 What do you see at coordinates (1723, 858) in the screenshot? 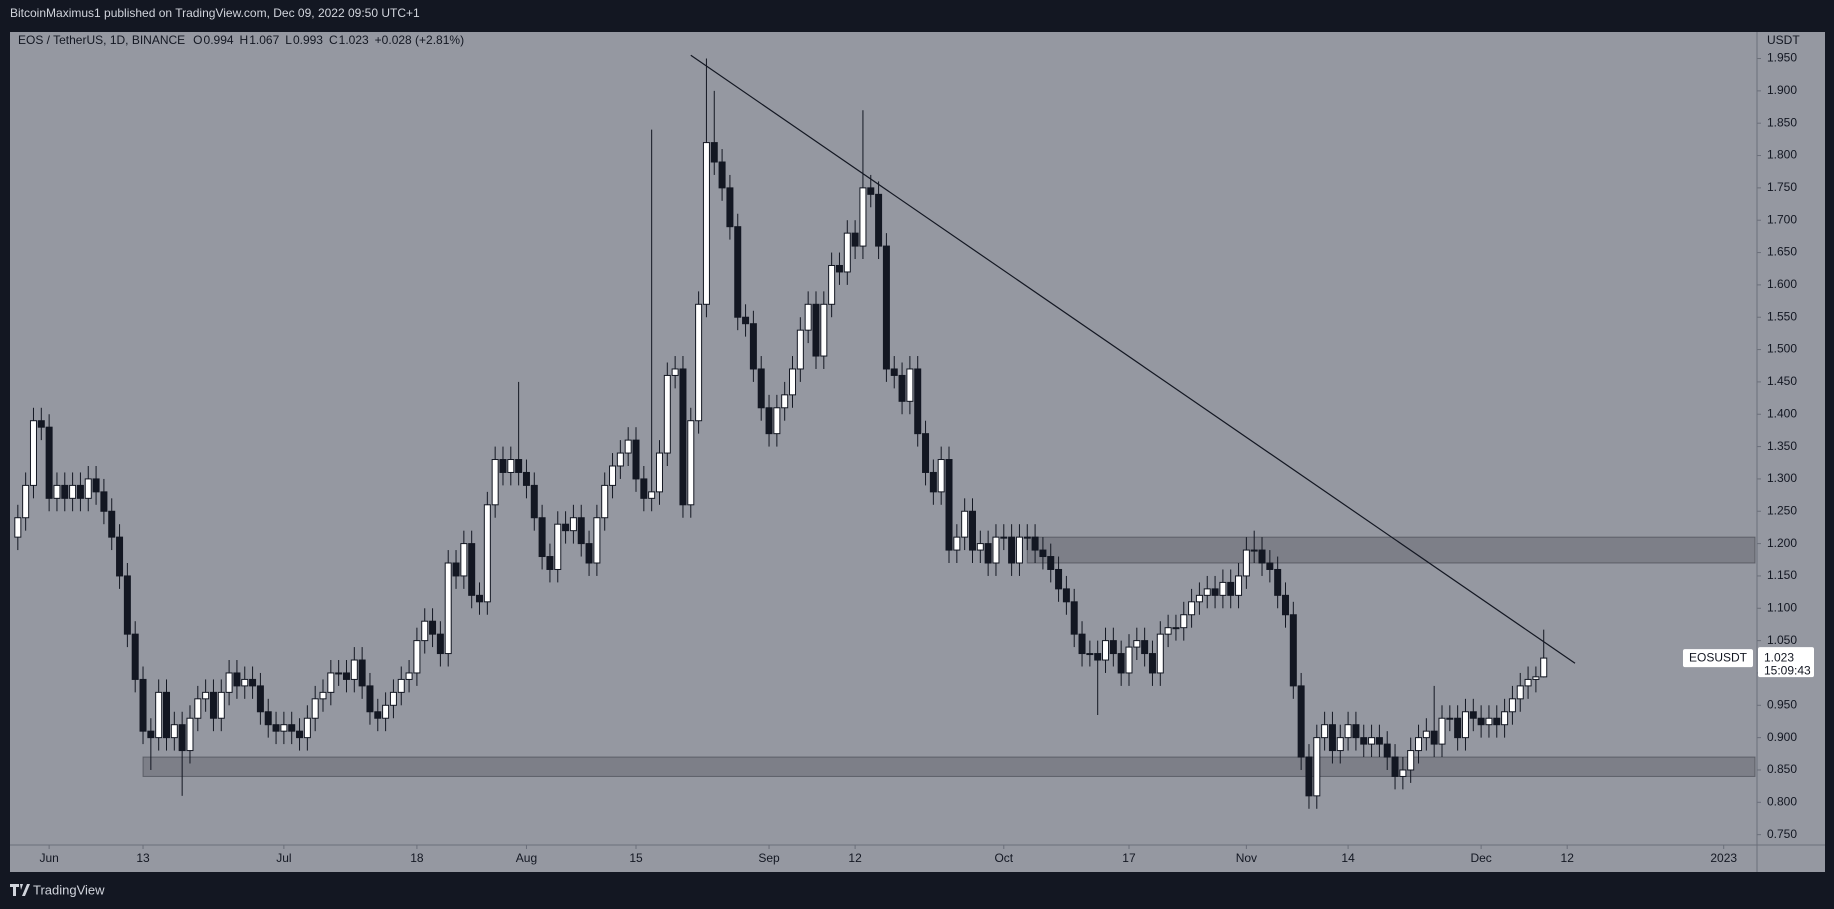
I see `x-tick-label: 2023` at bounding box center [1723, 858].